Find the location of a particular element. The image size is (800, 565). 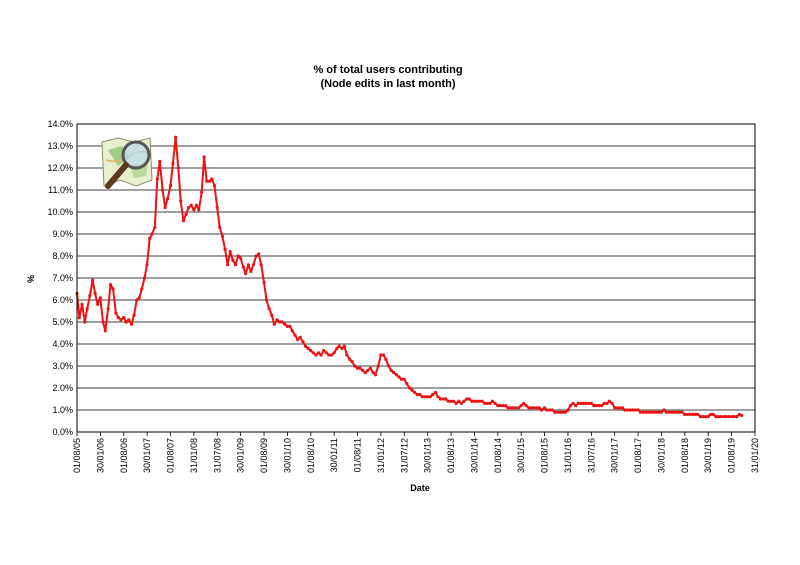

x-tick-label: 31/07/12 is located at coordinates (404, 455).